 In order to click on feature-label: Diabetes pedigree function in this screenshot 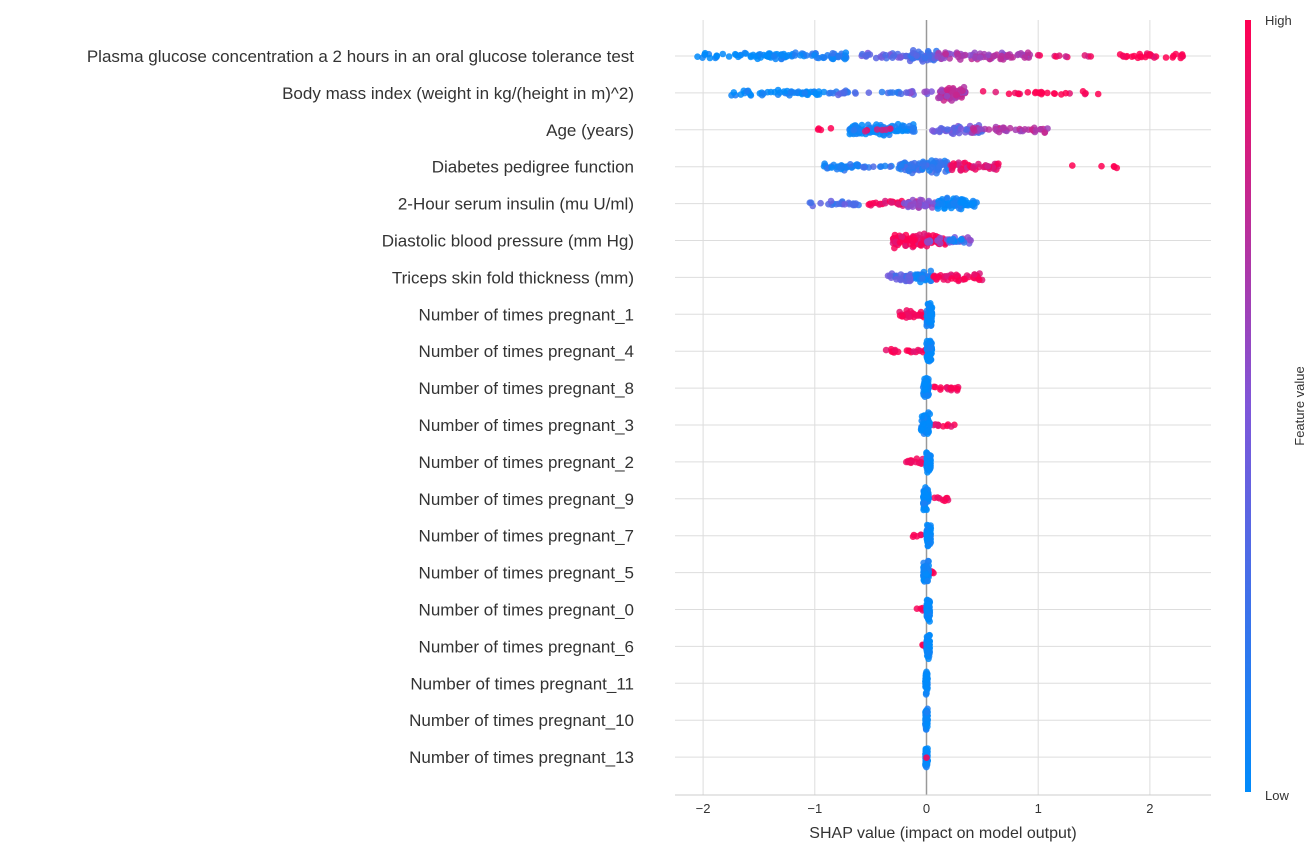, I will do `click(533, 167)`.